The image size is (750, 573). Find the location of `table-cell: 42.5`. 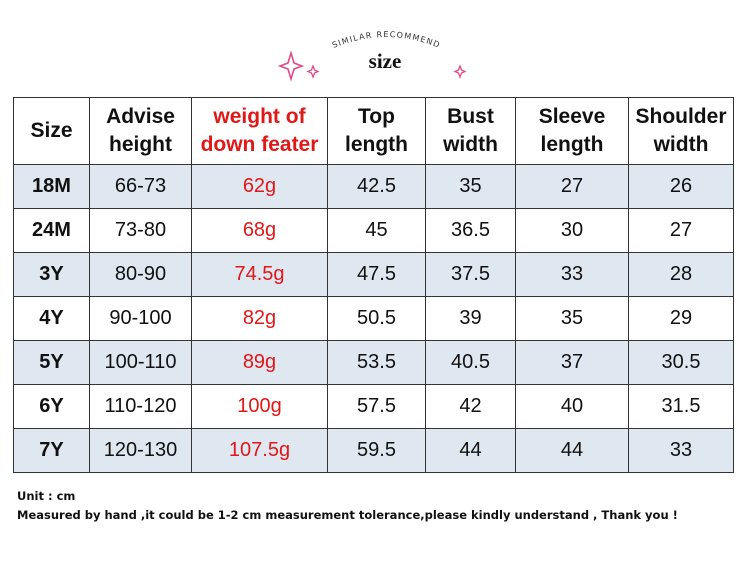

table-cell: 42.5 is located at coordinates (376, 186).